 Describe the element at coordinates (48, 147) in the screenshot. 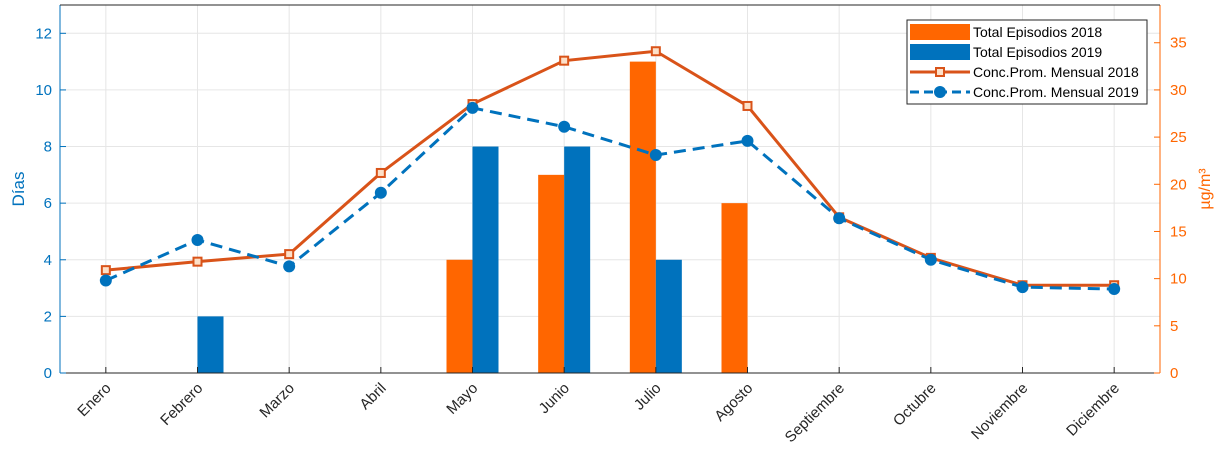

I see `y-left-tick-label: 8` at that location.